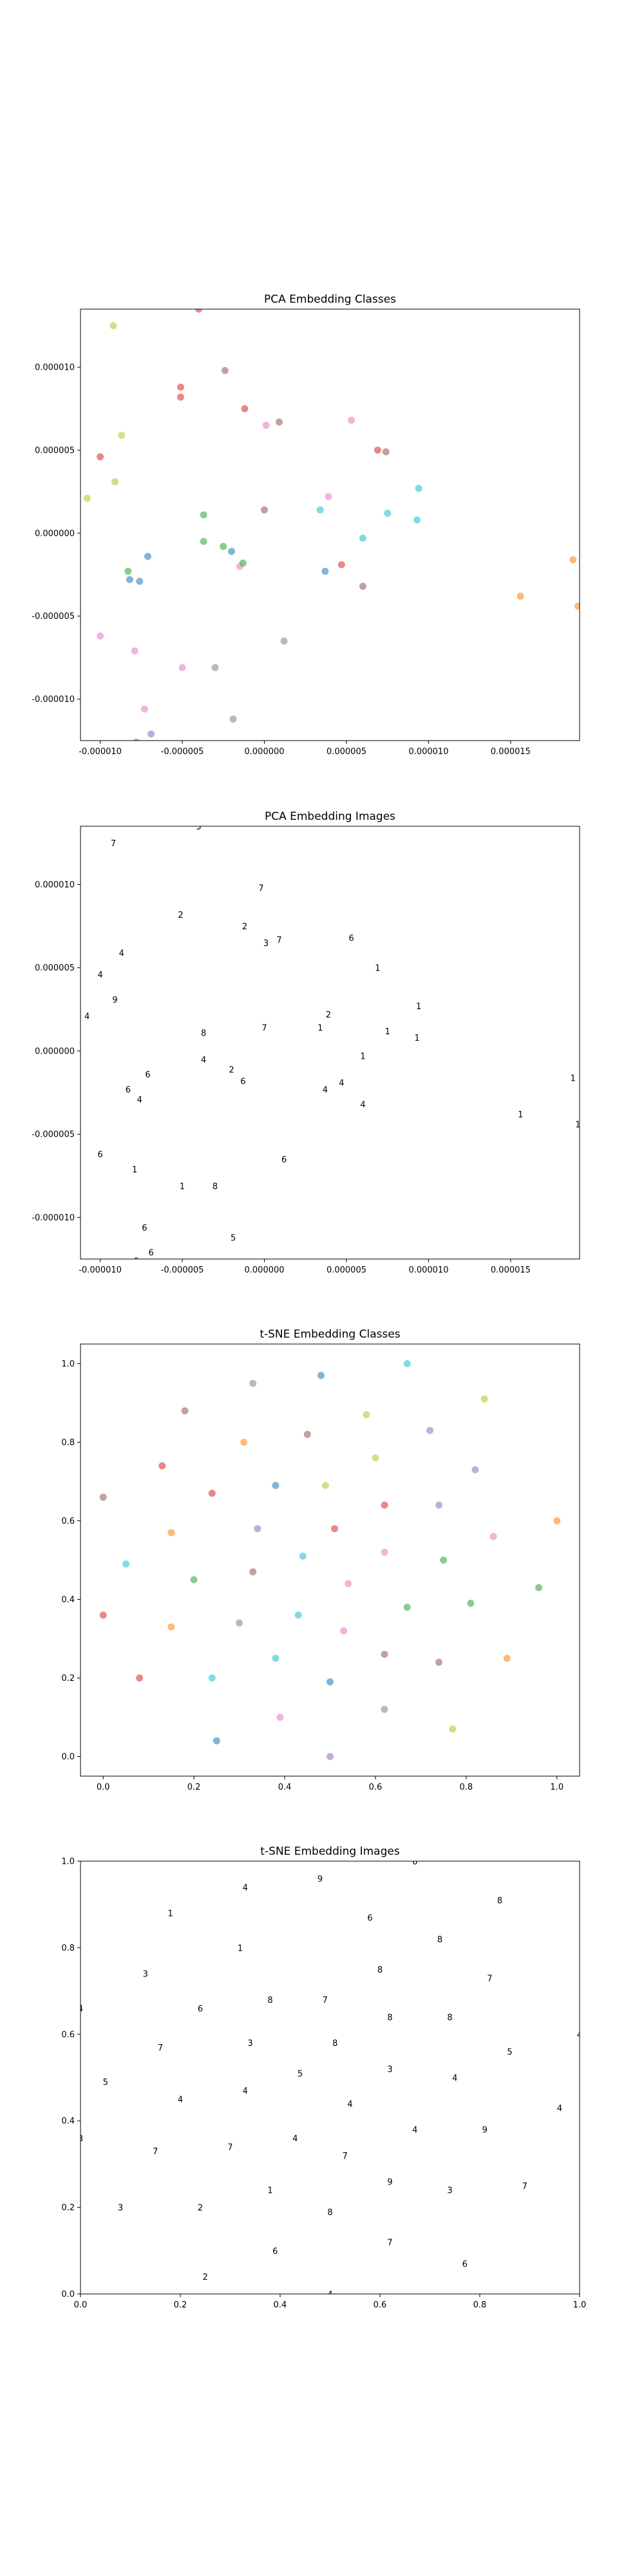 The image size is (644, 2576). Describe the element at coordinates (100, 752) in the screenshot. I see `x-tick-label: -0.000010` at that location.